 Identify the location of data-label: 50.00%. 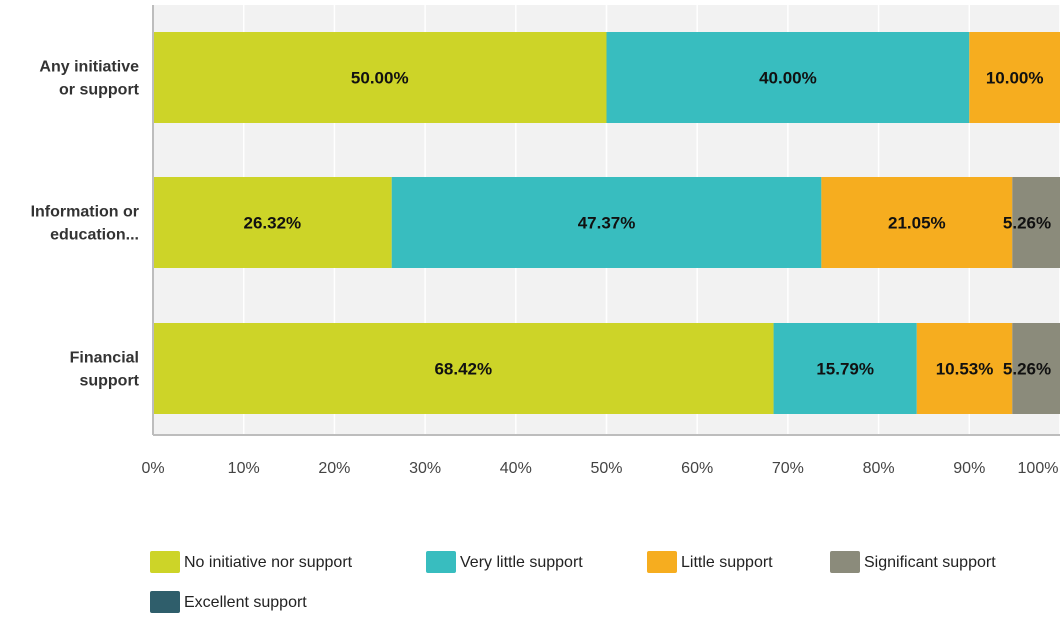
(380, 78).